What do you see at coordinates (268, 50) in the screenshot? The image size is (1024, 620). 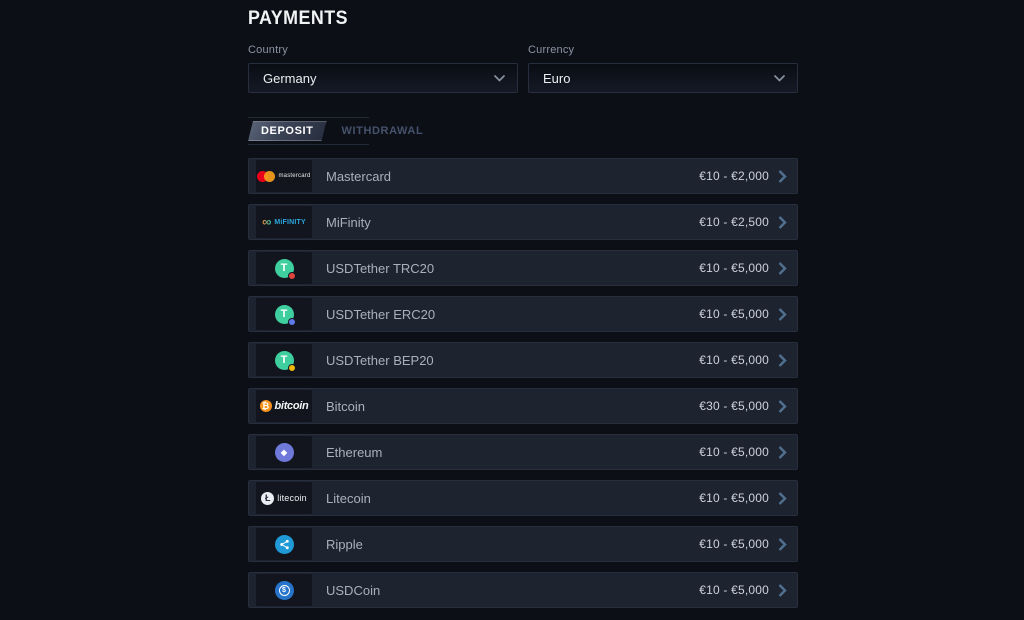 I see `country-label: Country` at bounding box center [268, 50].